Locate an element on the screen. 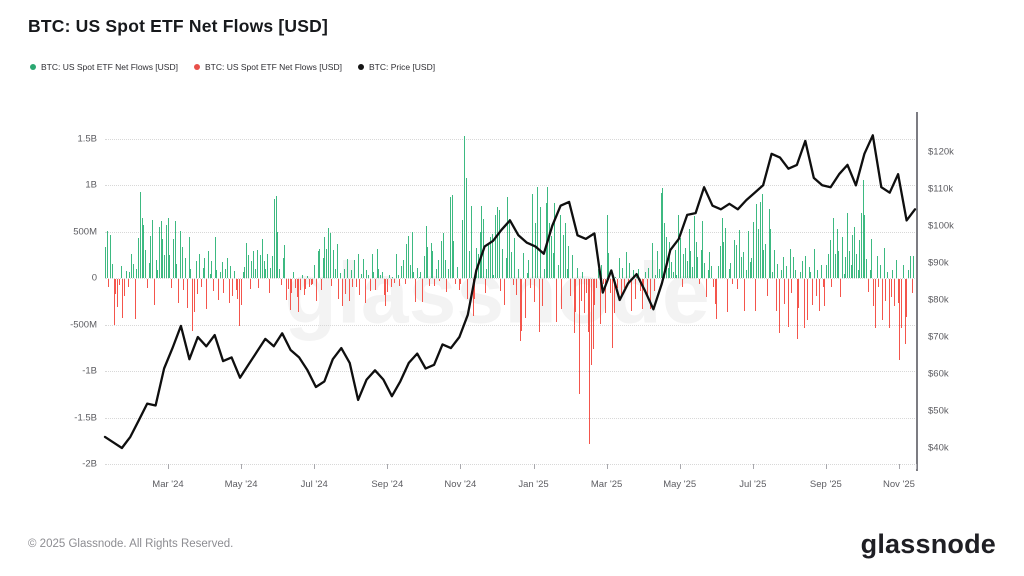  right-axis-line is located at coordinates (917, 291).